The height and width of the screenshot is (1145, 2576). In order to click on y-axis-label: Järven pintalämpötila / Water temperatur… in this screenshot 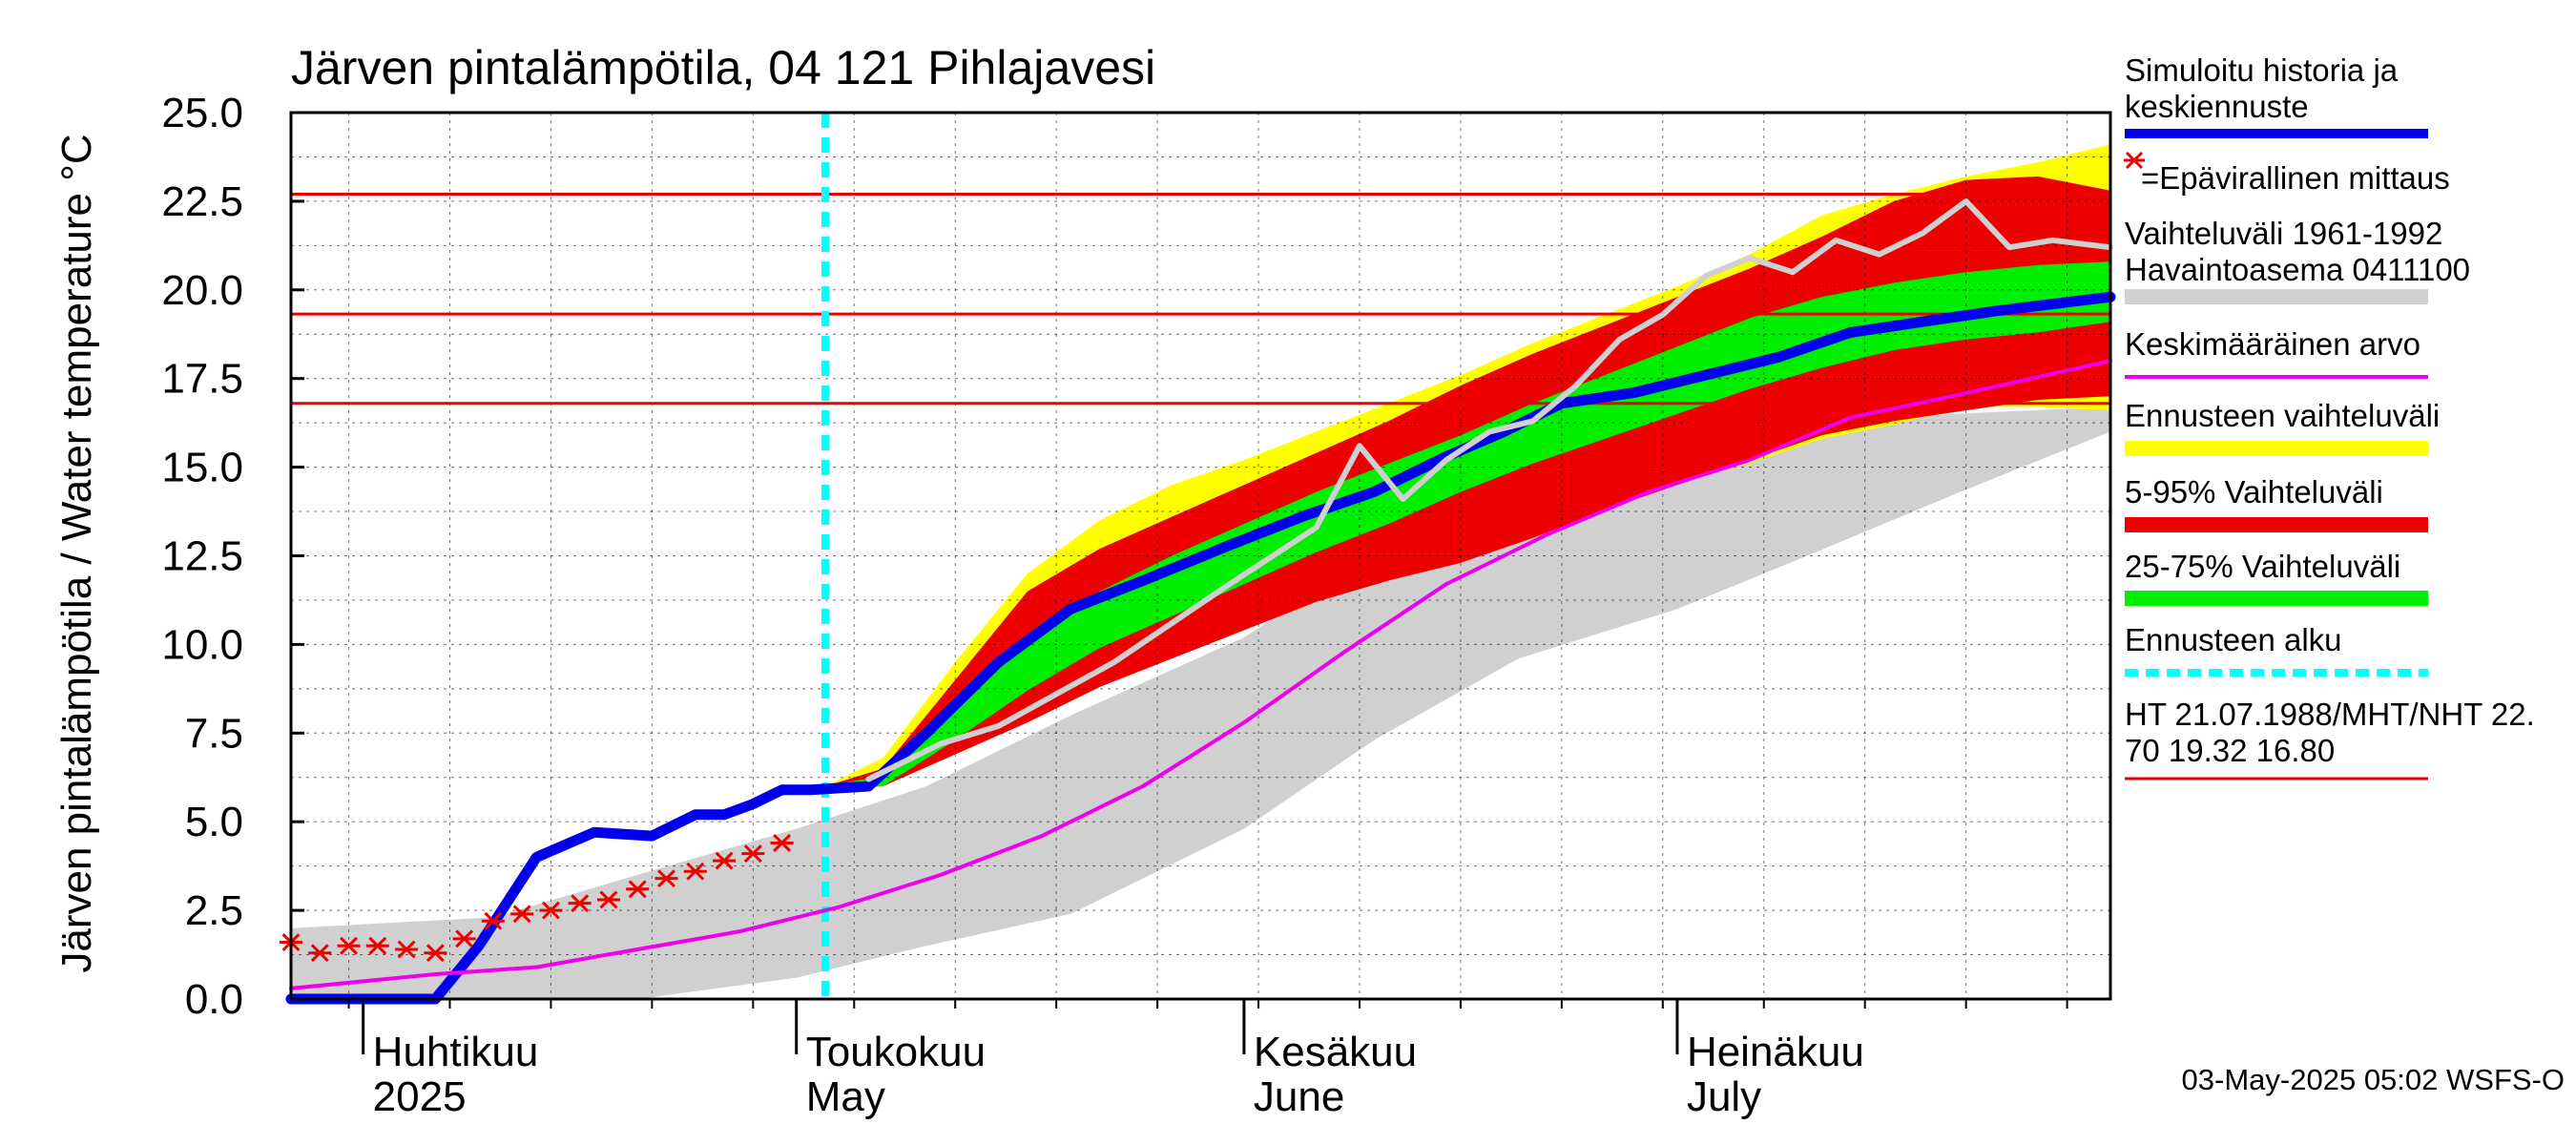, I will do `click(76, 553)`.